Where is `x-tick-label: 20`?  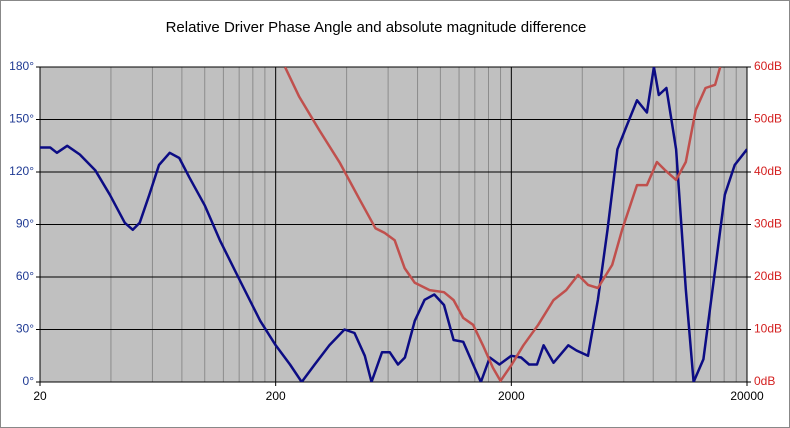
x-tick-label: 20 is located at coordinates (40, 396).